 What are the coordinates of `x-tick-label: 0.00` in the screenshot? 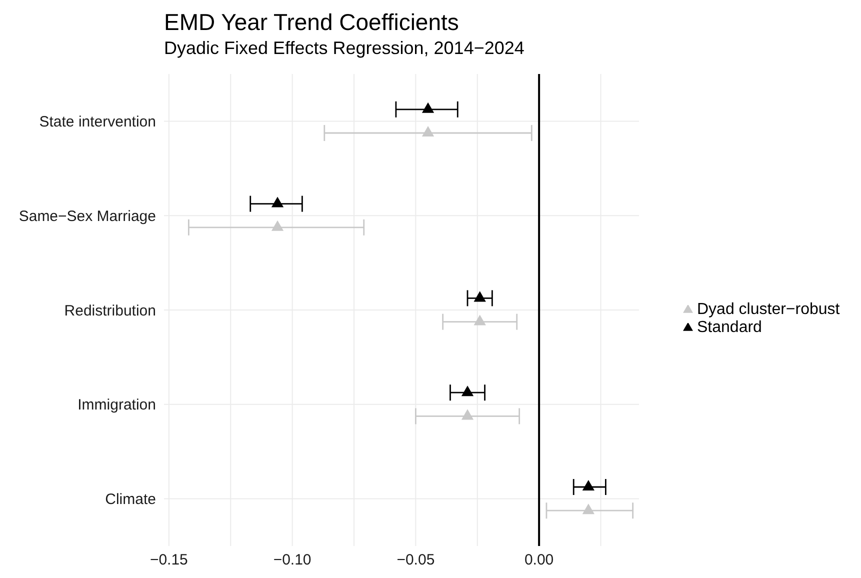 It's located at (539, 560).